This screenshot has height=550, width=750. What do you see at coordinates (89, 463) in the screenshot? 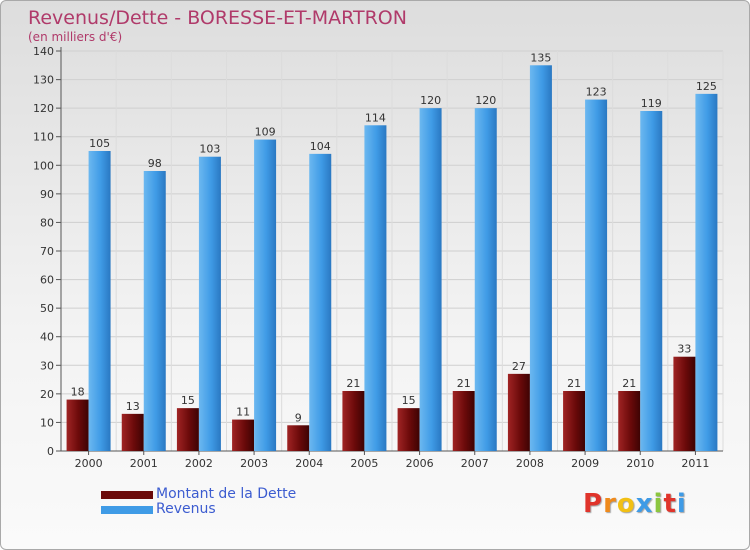
I see `x-tick-label: 2000` at bounding box center [89, 463].